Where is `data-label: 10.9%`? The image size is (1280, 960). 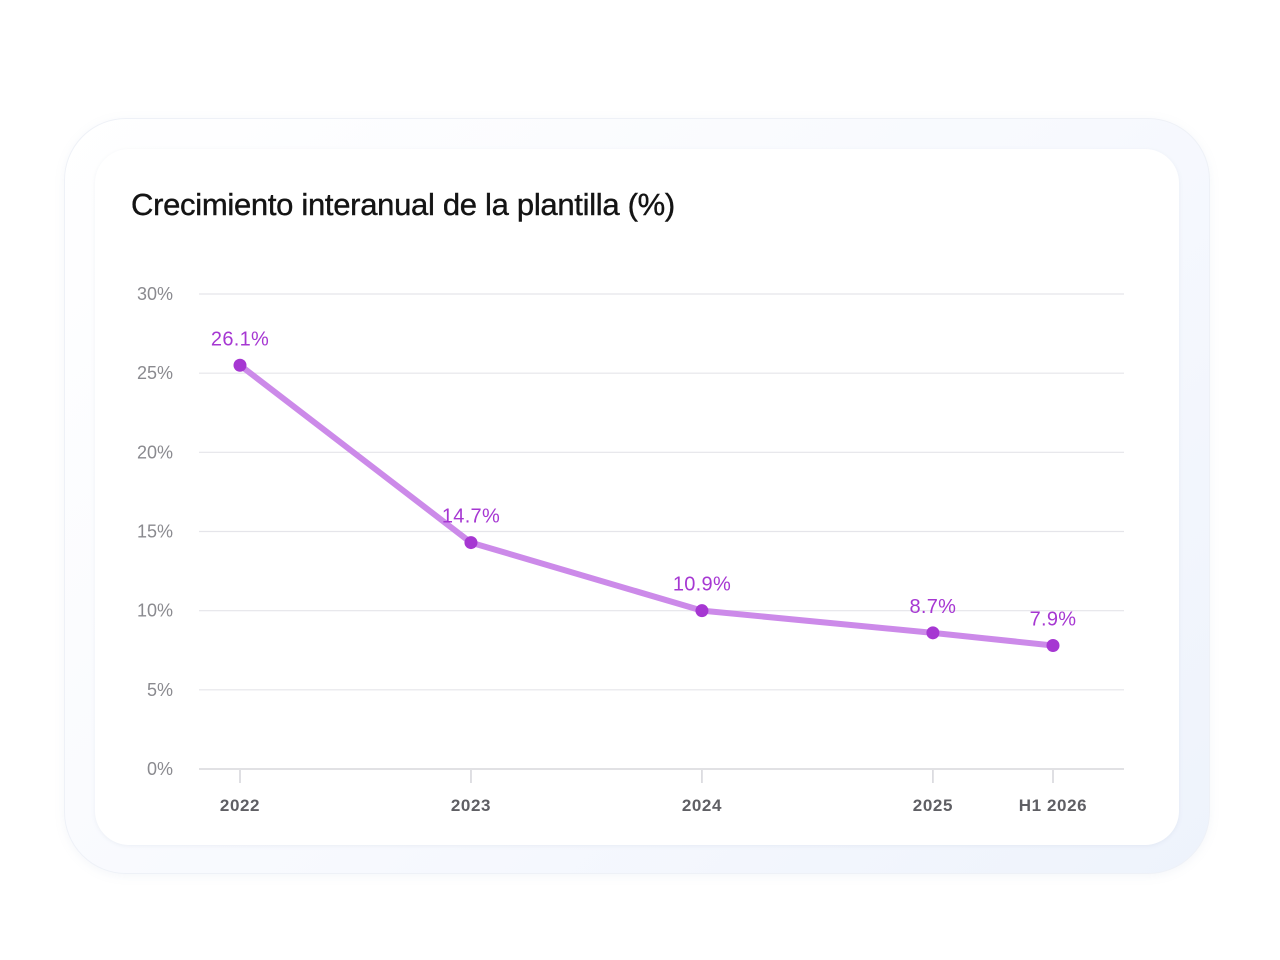
data-label: 10.9% is located at coordinates (702, 585).